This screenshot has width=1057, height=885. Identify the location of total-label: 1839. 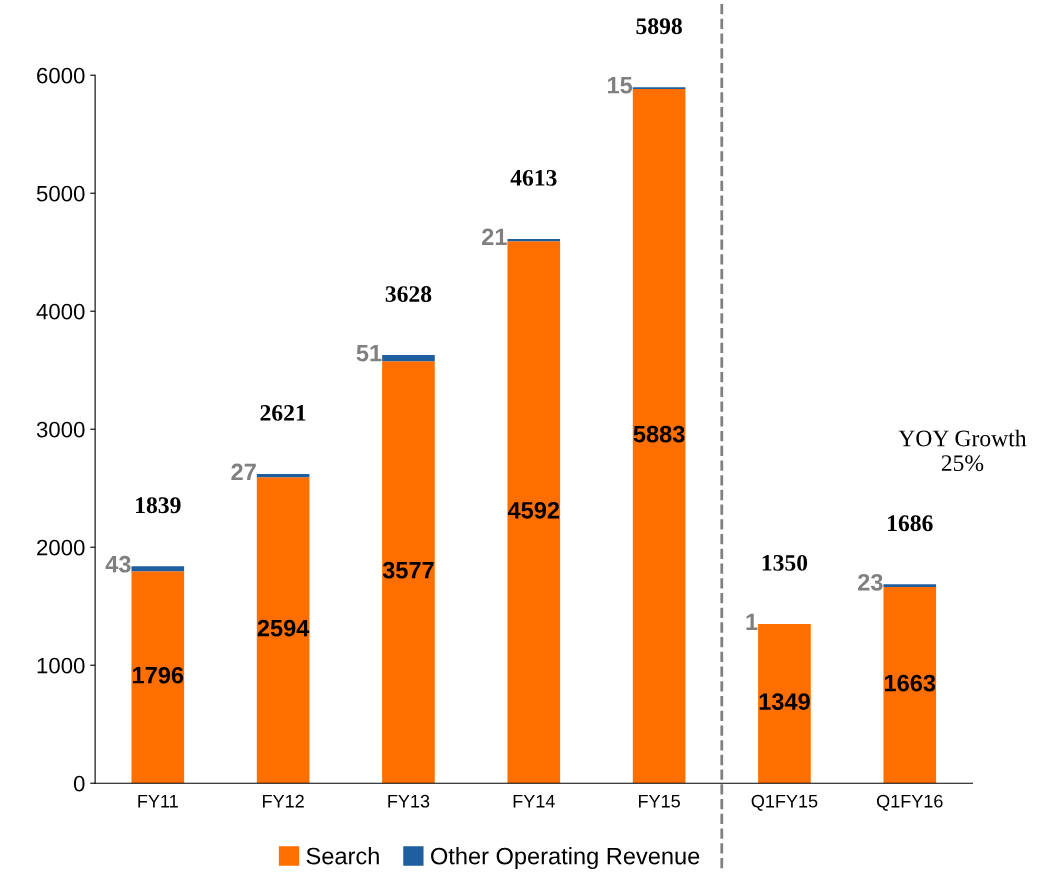
(158, 505).